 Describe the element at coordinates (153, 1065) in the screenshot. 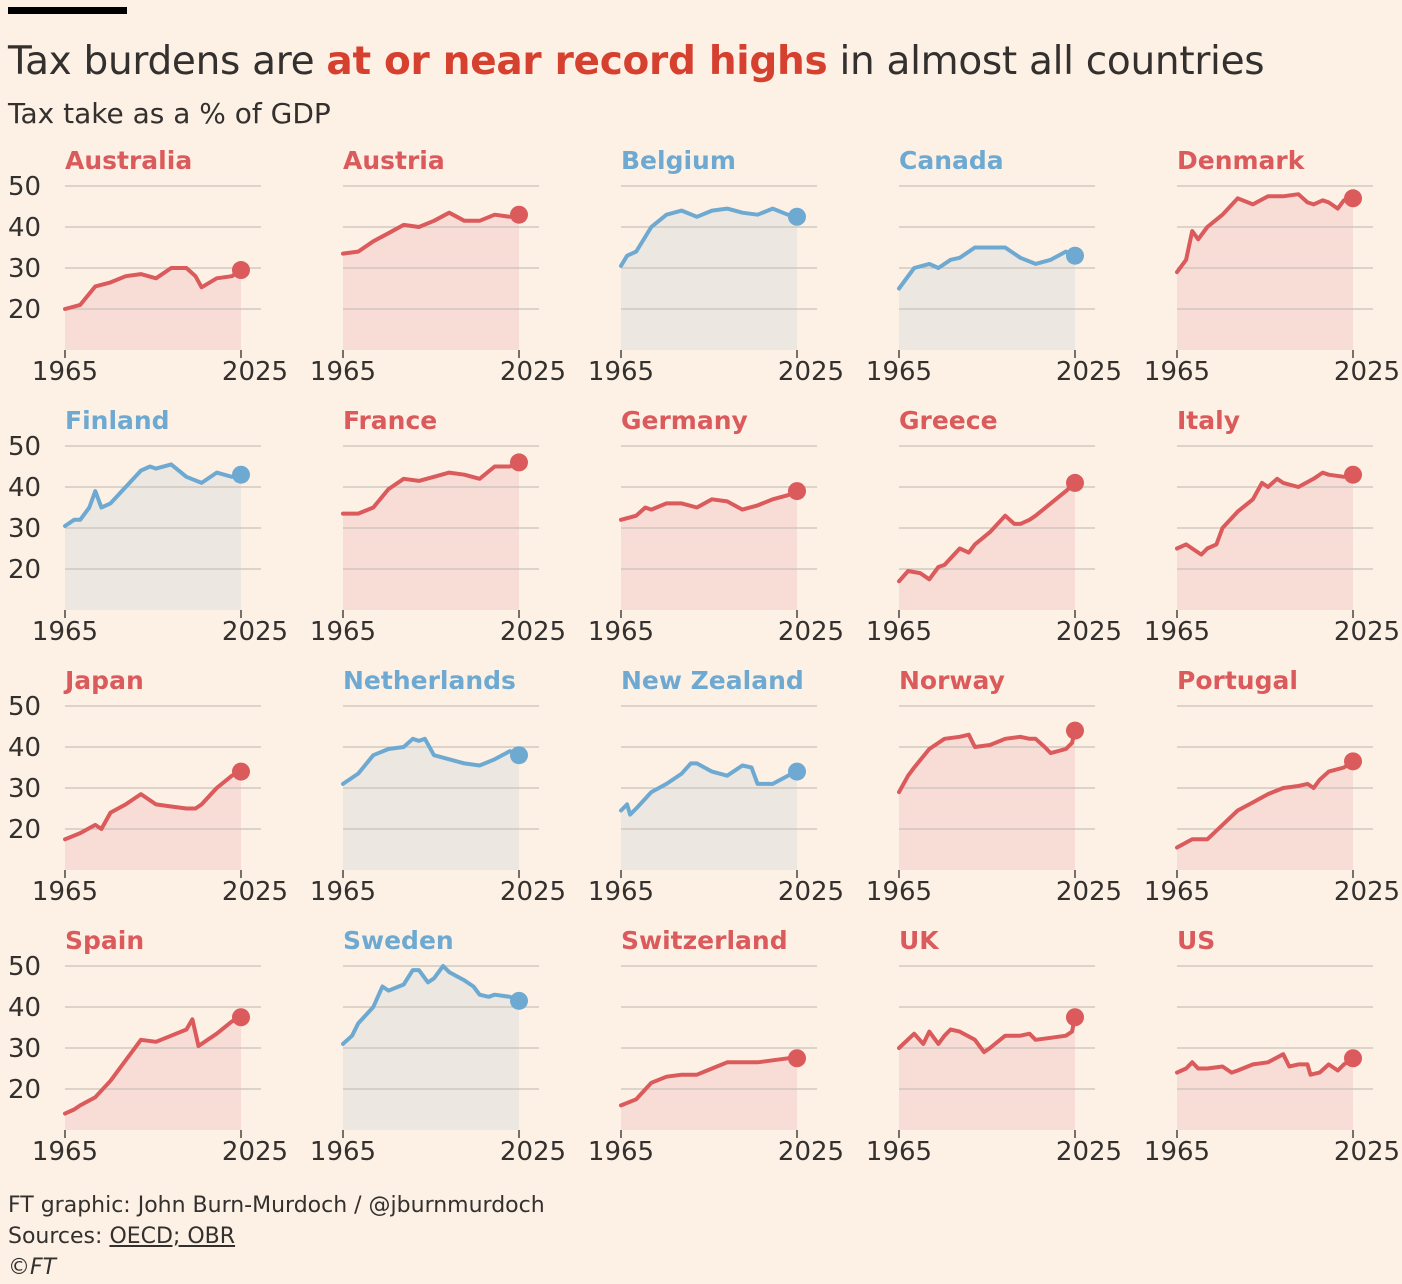

I see `line-spain` at that location.